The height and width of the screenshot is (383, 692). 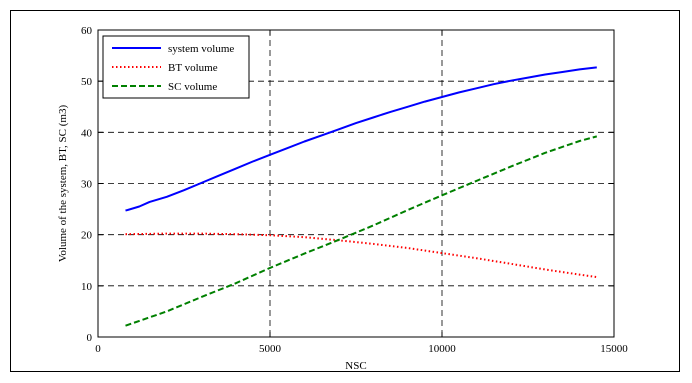 What do you see at coordinates (87, 287) in the screenshot?
I see `y-tick-label: 10` at bounding box center [87, 287].